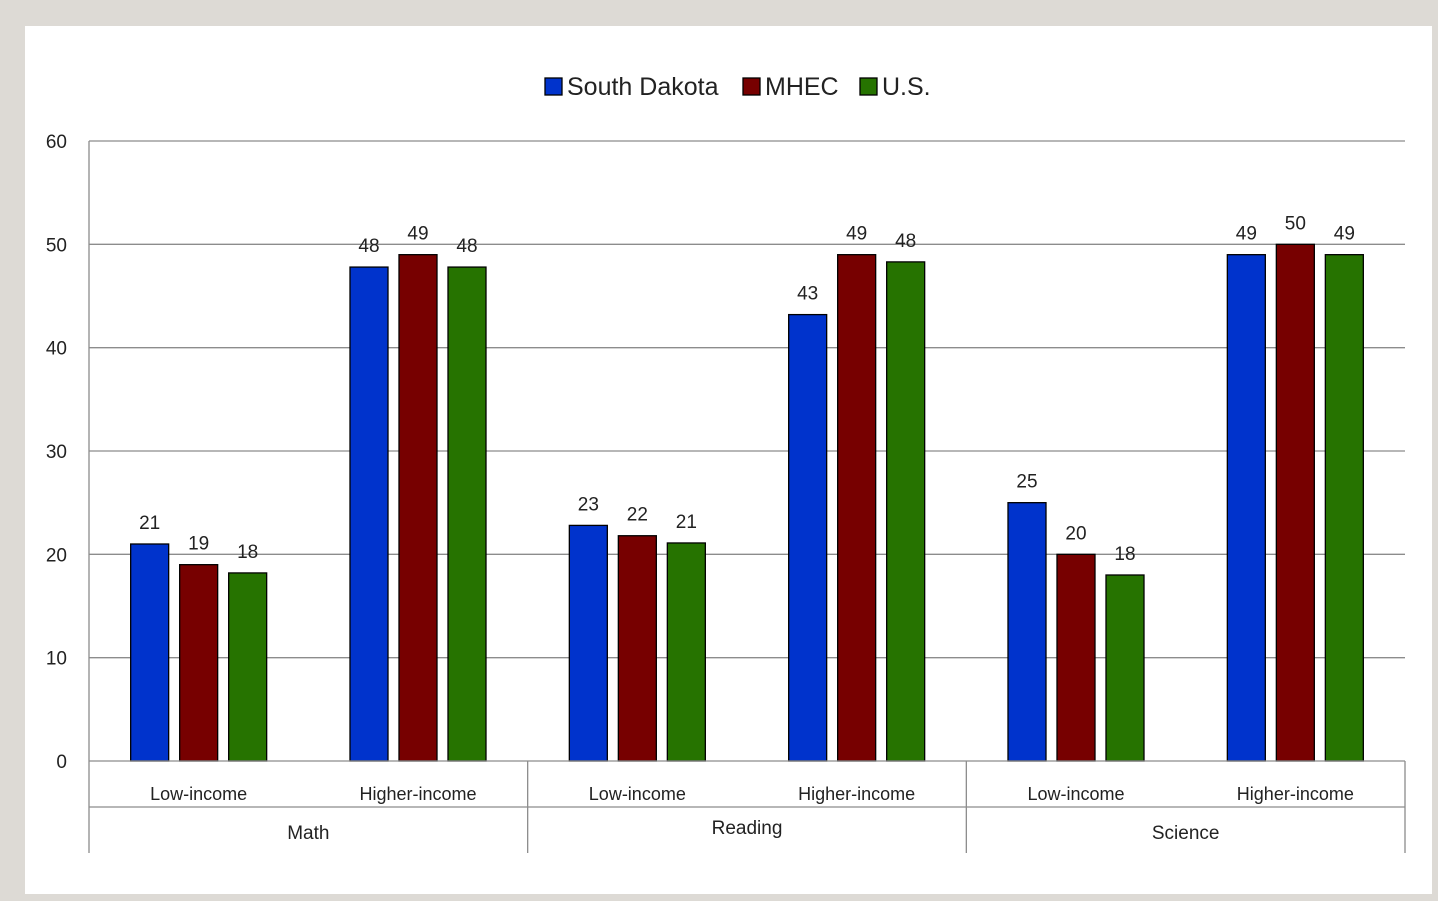  What do you see at coordinates (1075, 533) in the screenshot?
I see `data-label: 20` at bounding box center [1075, 533].